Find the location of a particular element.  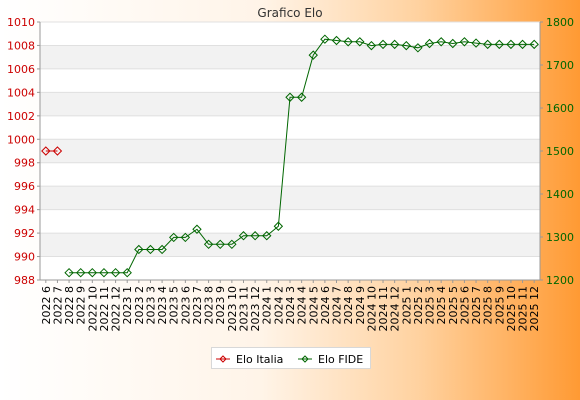

x-tick-label: 2022 11 is located at coordinates (104, 309).